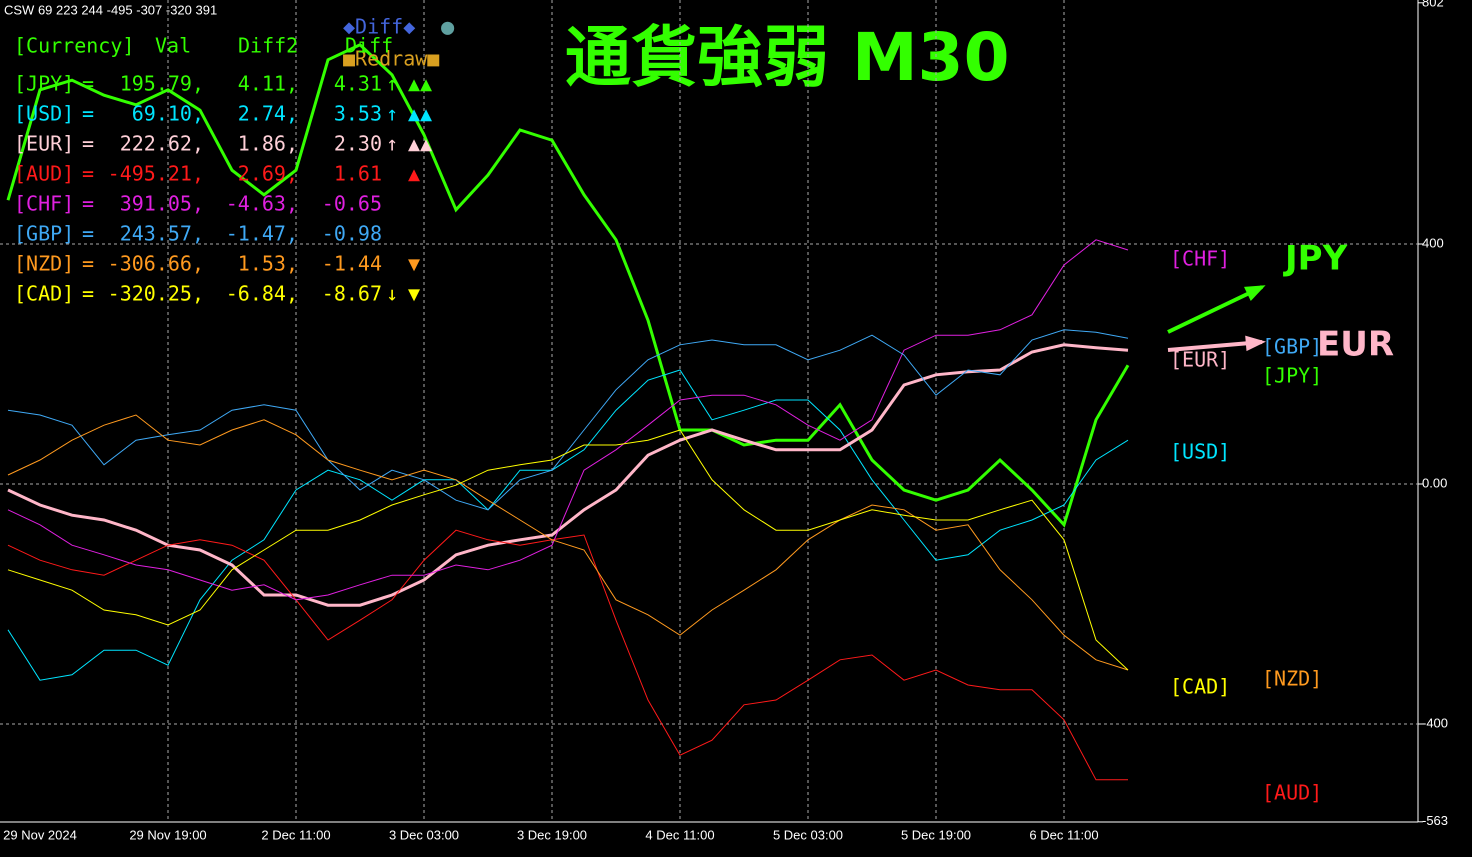  I want to click on row-val: 222.62,, so click(162, 144).